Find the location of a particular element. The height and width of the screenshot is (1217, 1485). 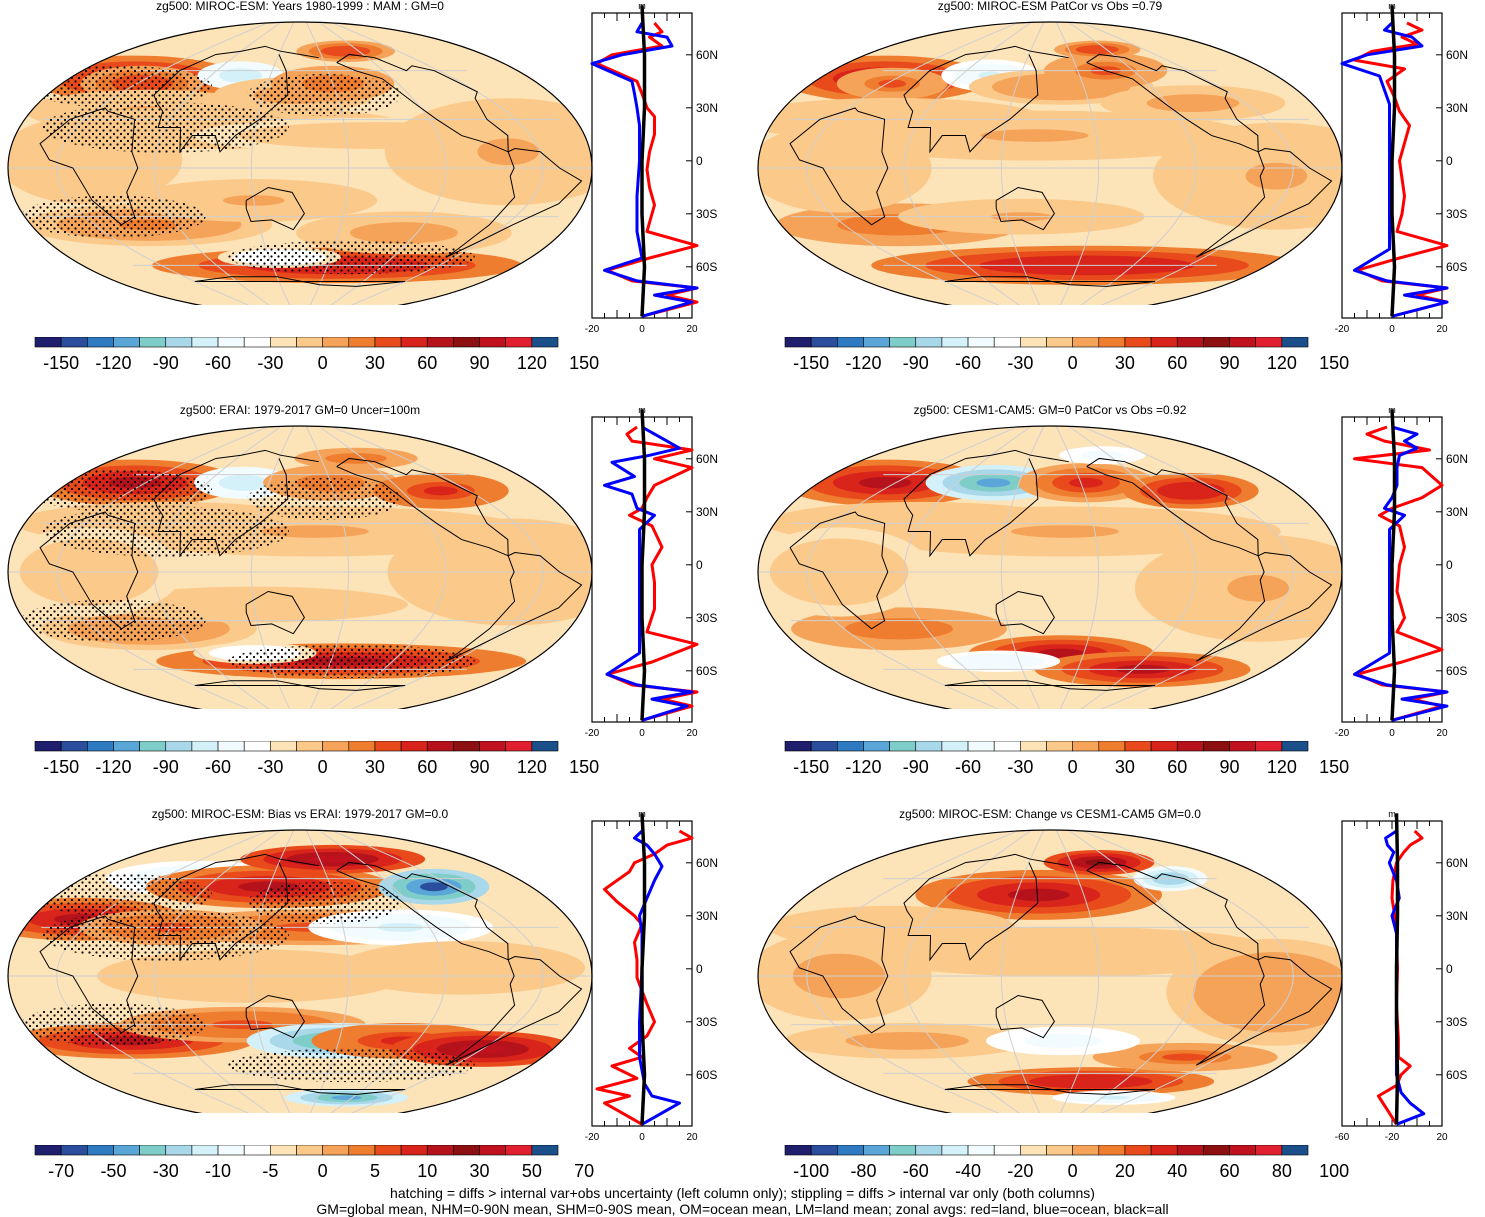

colorbar-label-7: 60 is located at coordinates (1177, 767).